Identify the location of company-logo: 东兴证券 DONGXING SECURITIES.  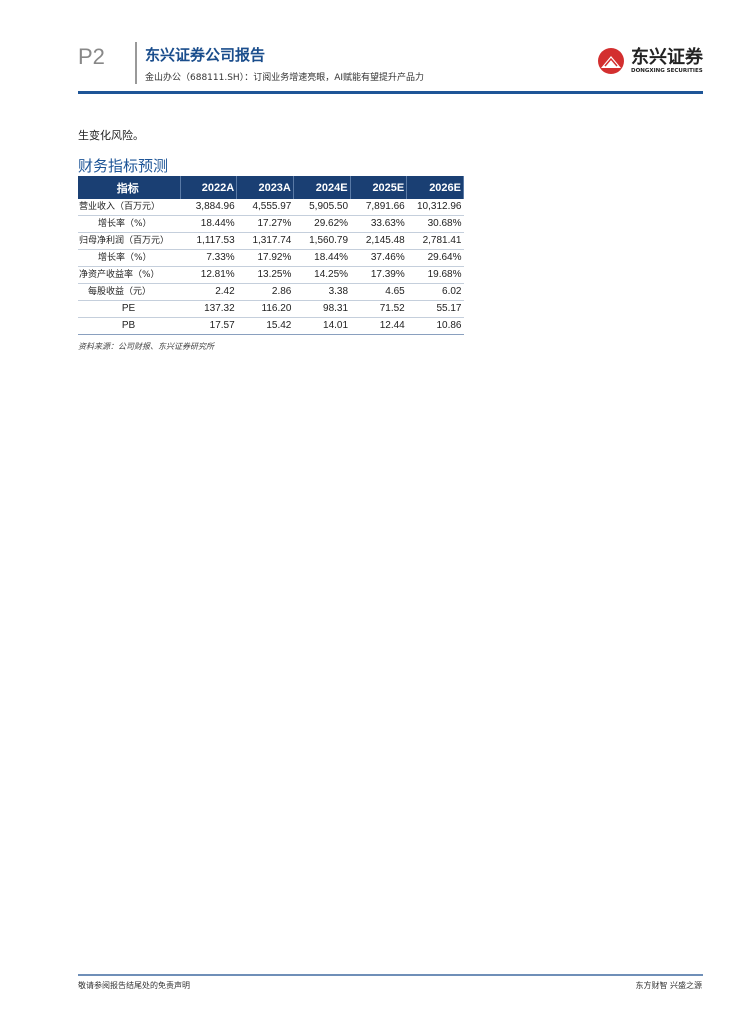
(649, 61).